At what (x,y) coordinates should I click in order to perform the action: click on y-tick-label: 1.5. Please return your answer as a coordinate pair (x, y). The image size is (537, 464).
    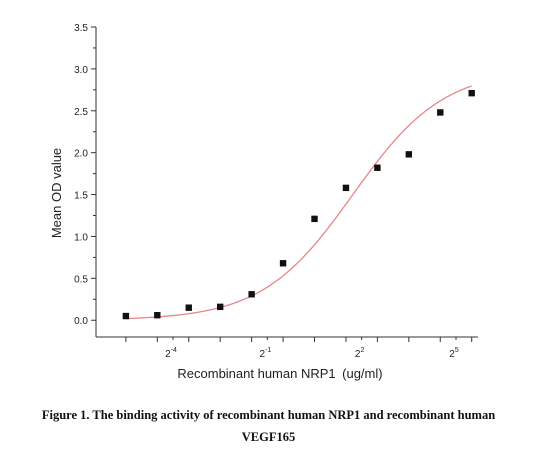
    Looking at the image, I should click on (81, 196).